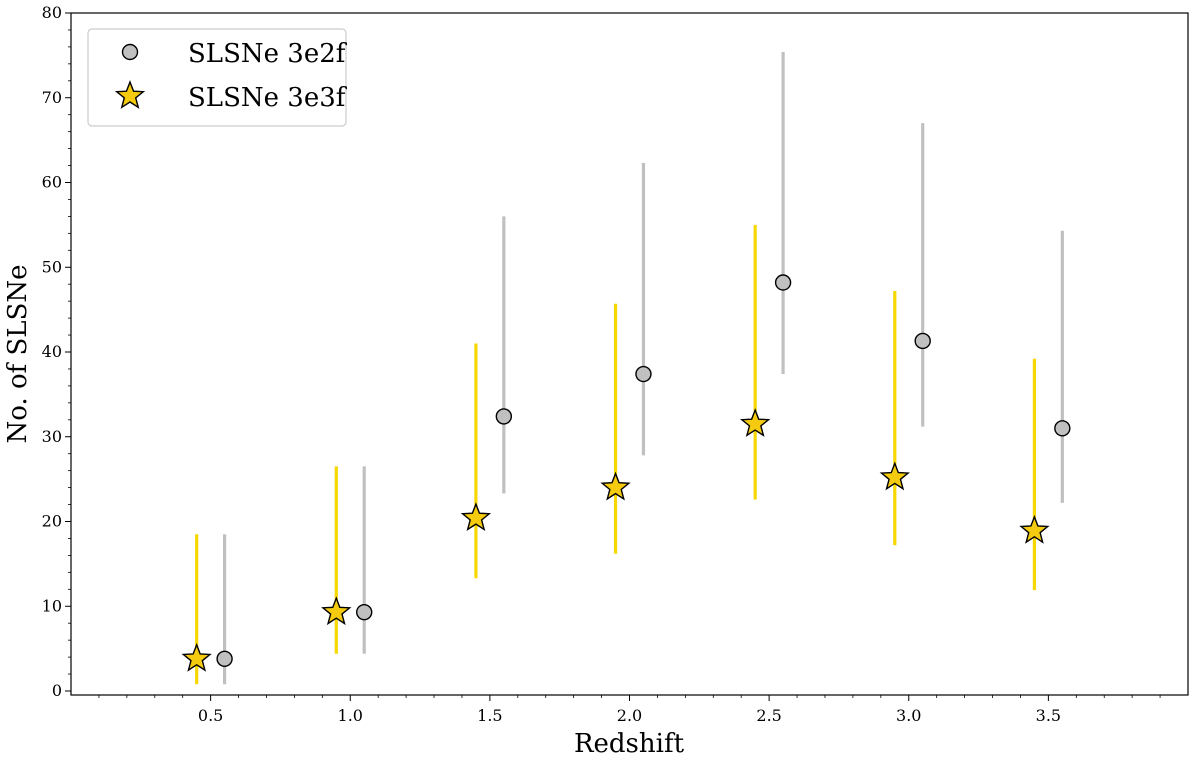  Describe the element at coordinates (52, 266) in the screenshot. I see `y-tick-label: 50` at that location.